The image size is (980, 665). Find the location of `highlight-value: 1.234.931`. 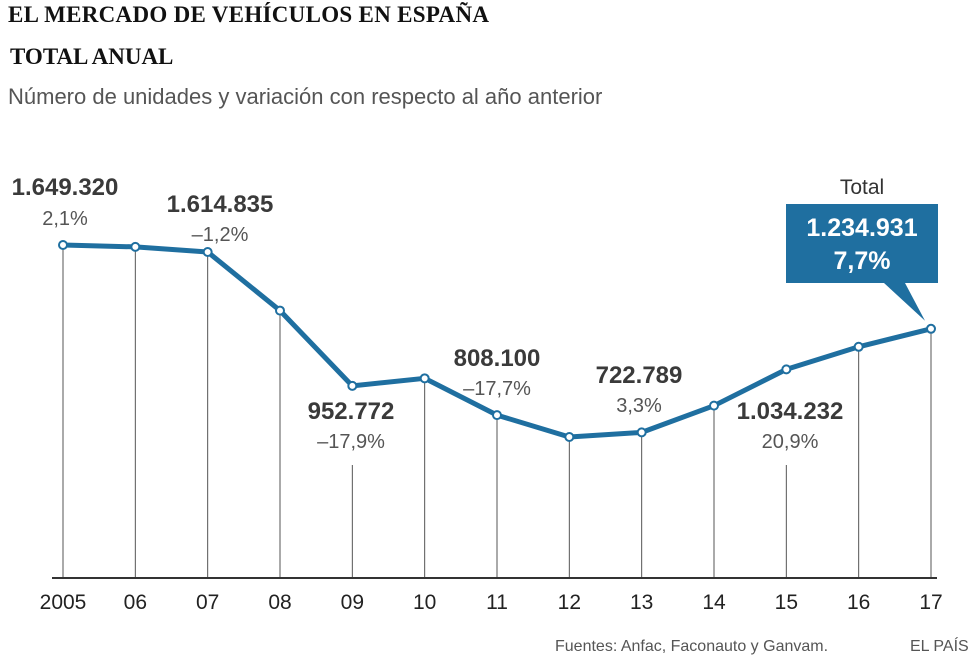

highlight-value: 1.234.931 is located at coordinates (861, 228).